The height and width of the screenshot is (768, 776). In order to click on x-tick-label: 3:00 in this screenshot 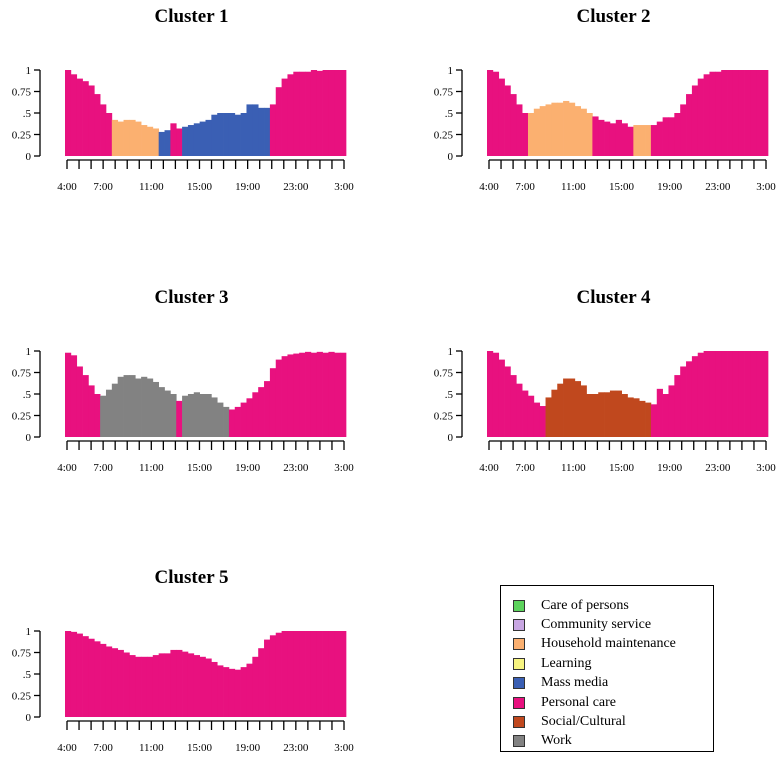, I will do `click(344, 748)`.